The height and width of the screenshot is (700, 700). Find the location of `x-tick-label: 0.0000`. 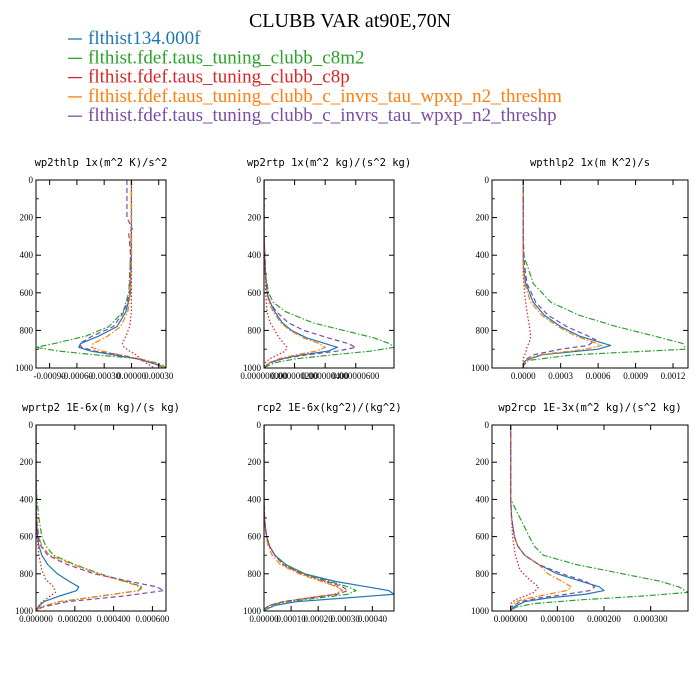

x-tick-label: 0.0000 is located at coordinates (523, 376).